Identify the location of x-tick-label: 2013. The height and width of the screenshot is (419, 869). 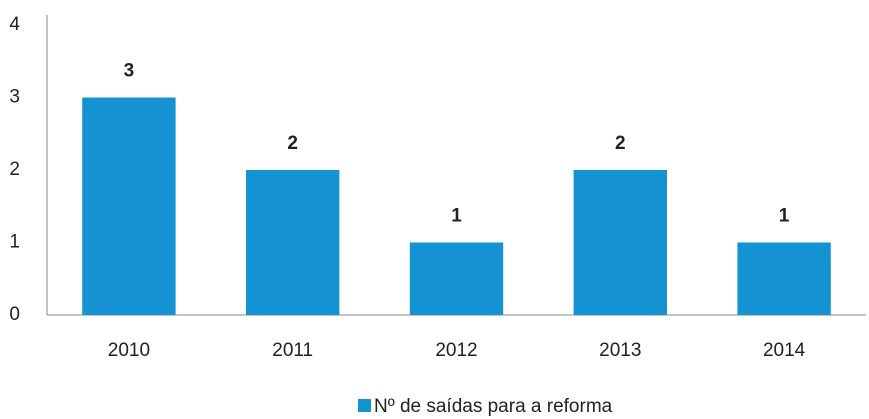
(620, 350).